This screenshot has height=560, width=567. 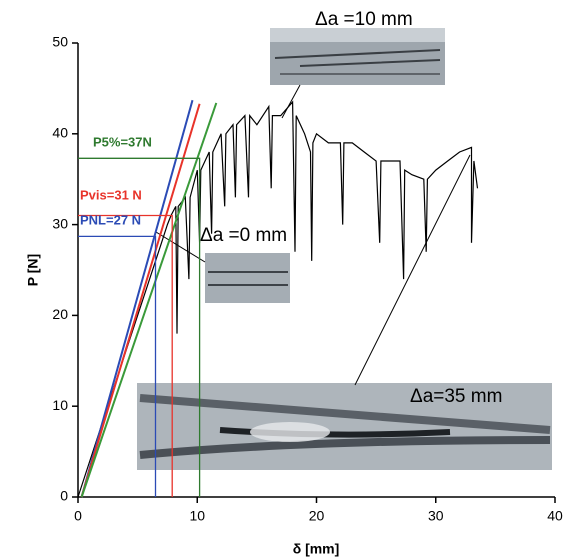 I want to click on y-tick-label: 0, so click(x=64, y=496).